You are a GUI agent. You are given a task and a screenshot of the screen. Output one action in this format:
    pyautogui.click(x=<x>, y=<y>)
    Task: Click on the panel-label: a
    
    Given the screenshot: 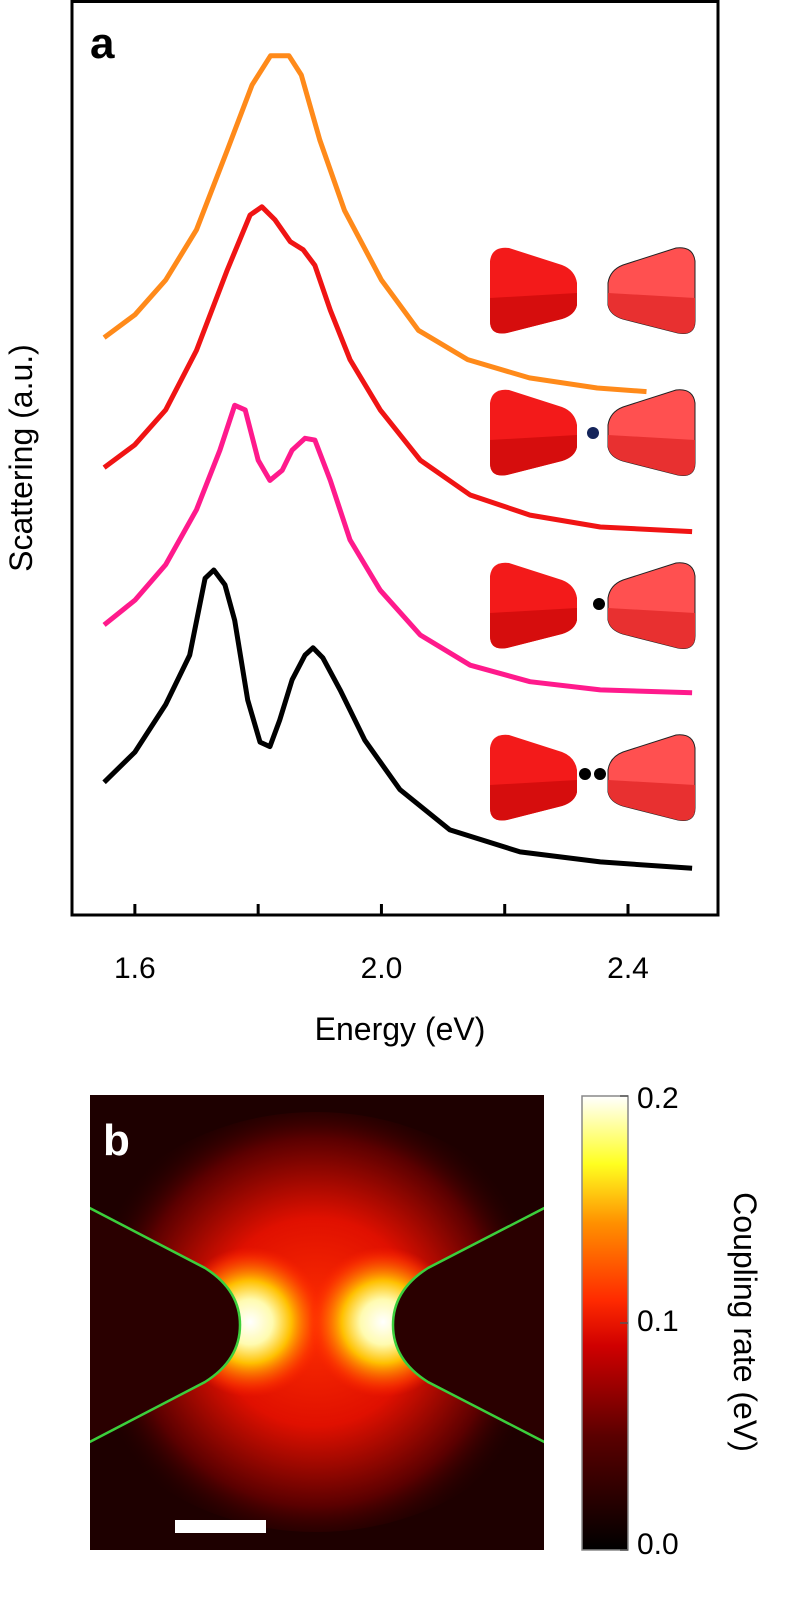 What is the action you would take?
    pyautogui.click(x=102, y=43)
    